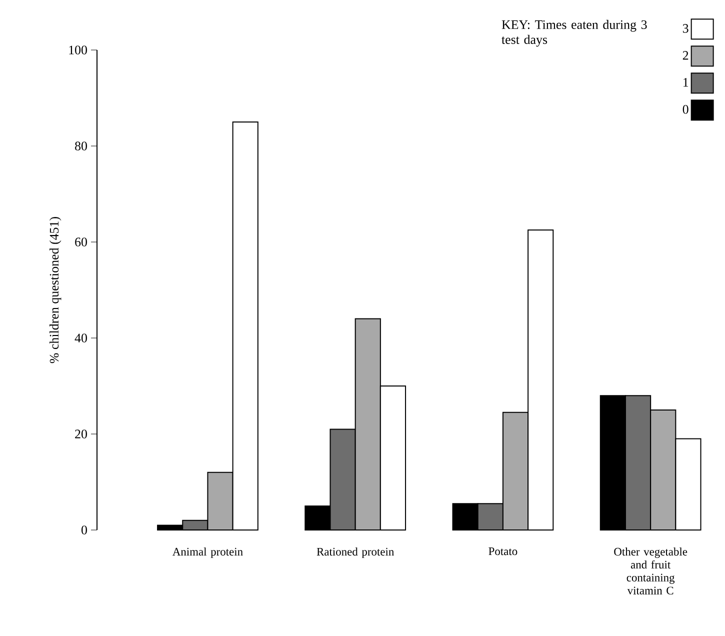 The height and width of the screenshot is (636, 725). I want to click on x-tick-label: Potato, so click(503, 552).